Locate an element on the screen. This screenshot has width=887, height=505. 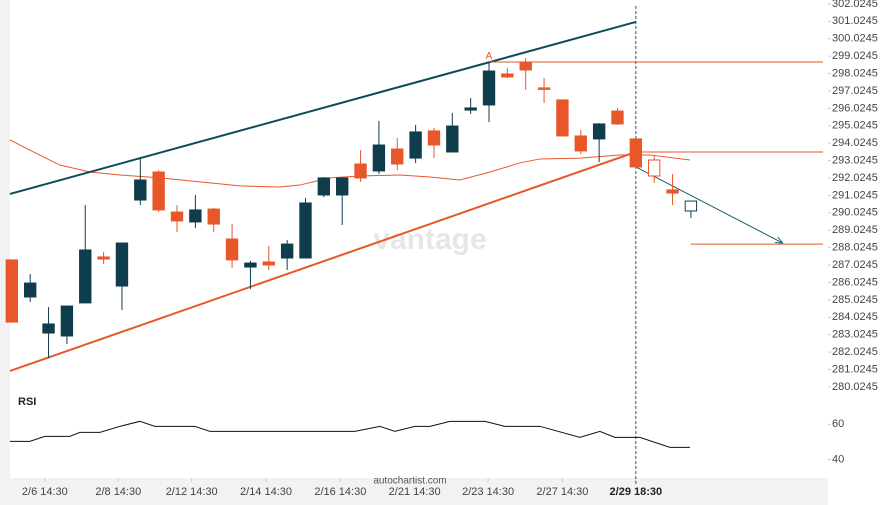
x-axis-band is located at coordinates (414, 491).